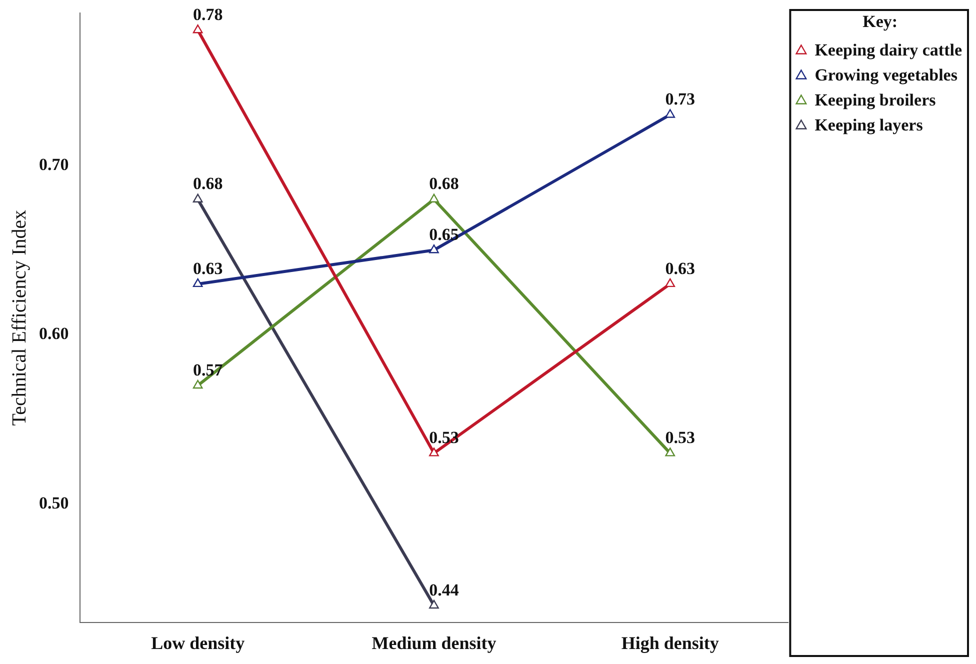 The width and height of the screenshot is (976, 664). I want to click on x-tick-label: Low density, so click(198, 642).